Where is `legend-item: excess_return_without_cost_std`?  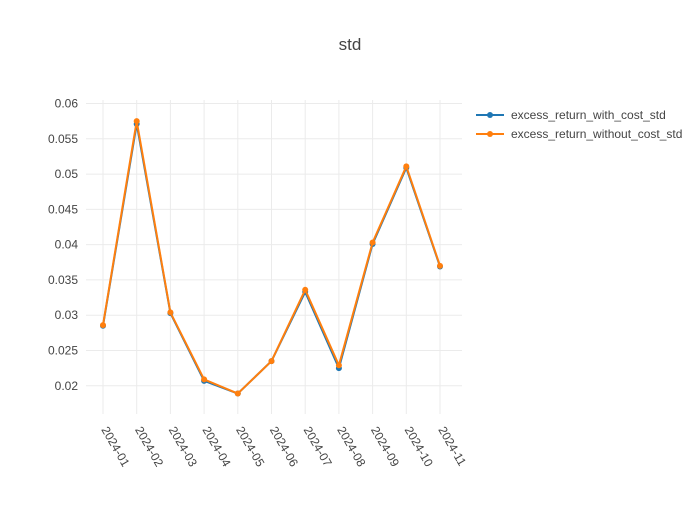
legend-item: excess_return_without_cost_std is located at coordinates (579, 134).